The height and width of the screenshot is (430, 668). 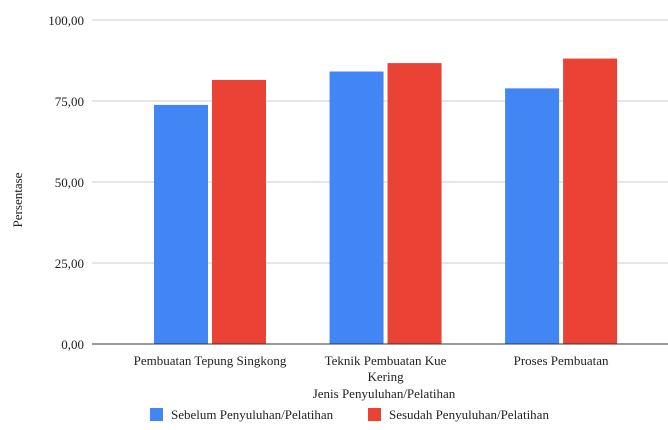 I want to click on x-tick-label: Kering, so click(x=385, y=376).